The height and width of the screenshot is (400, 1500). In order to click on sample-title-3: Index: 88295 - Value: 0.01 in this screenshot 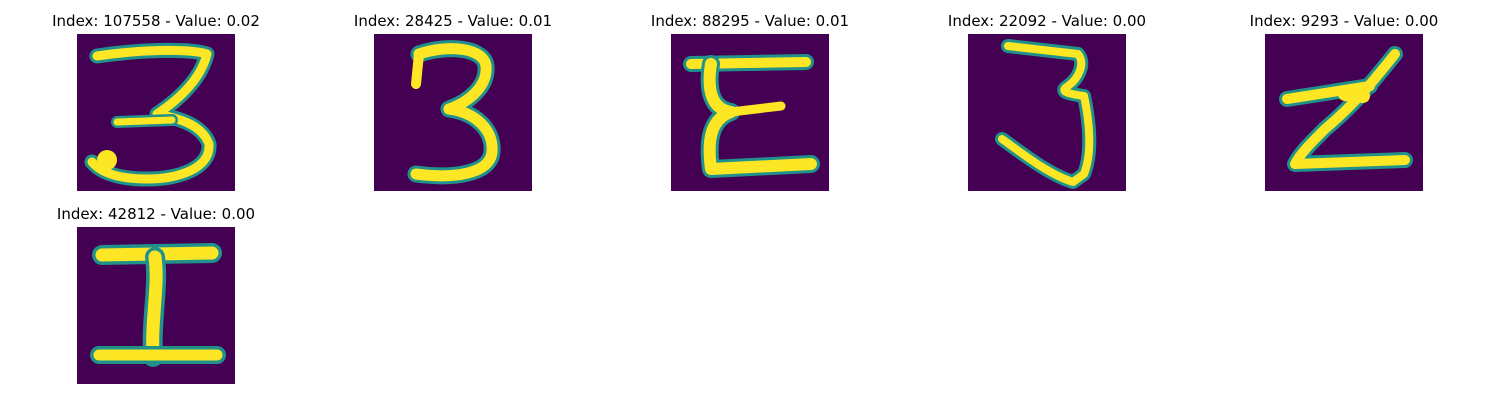, I will do `click(750, 21)`.